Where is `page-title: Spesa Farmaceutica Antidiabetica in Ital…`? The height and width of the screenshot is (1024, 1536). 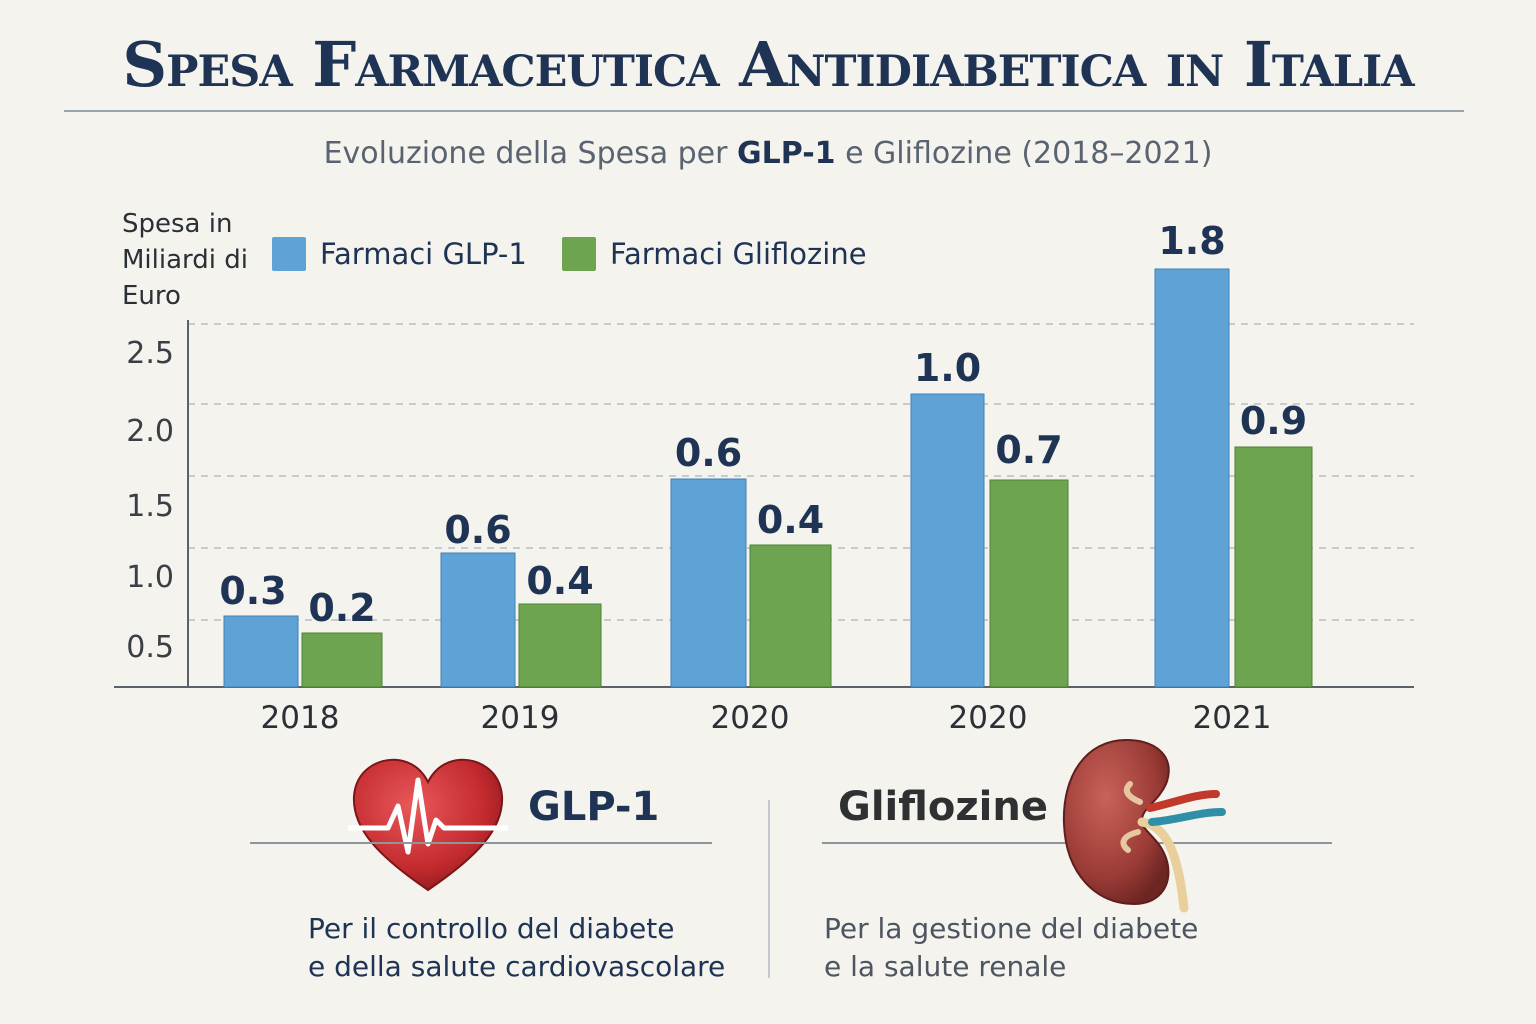 page-title: Spesa Farmaceutica Antidiabetica in Ital… is located at coordinates (768, 64).